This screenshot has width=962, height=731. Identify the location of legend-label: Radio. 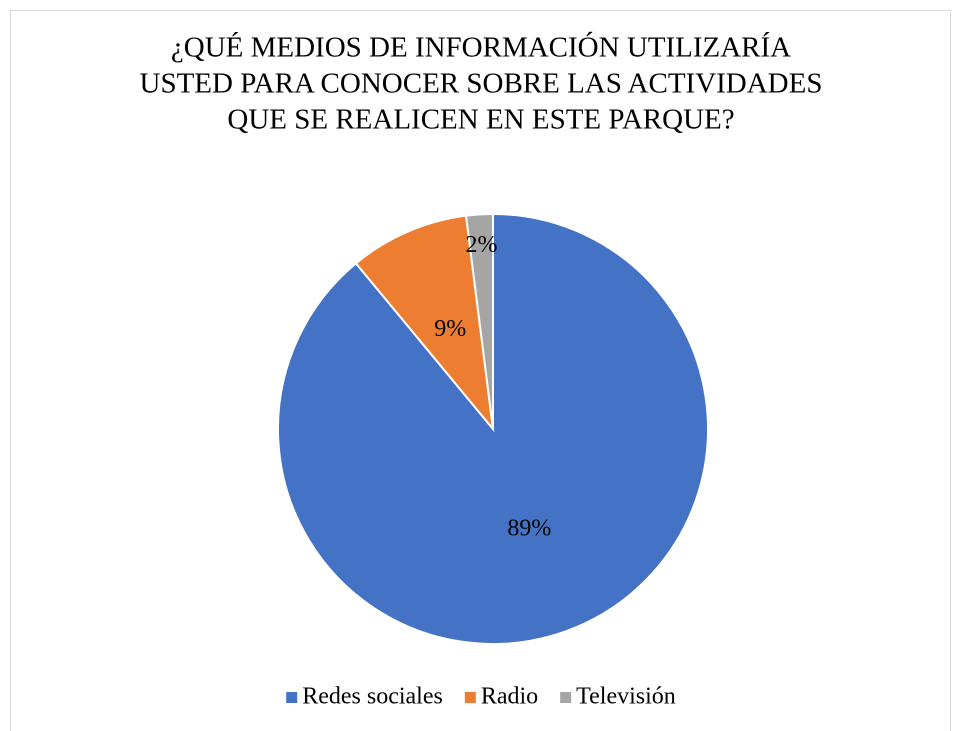
(509, 697).